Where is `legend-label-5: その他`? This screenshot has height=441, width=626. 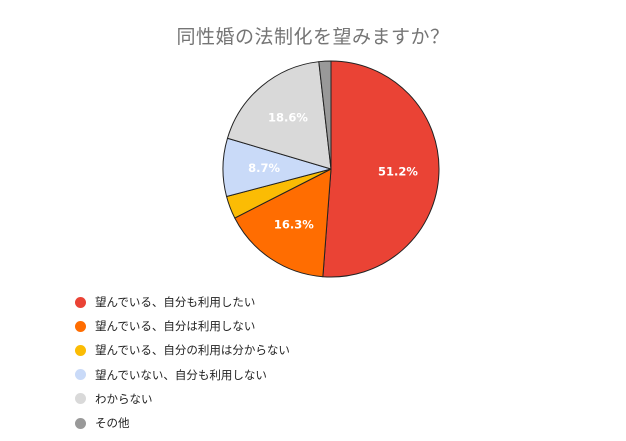
legend-label-5: その他 is located at coordinates (112, 423).